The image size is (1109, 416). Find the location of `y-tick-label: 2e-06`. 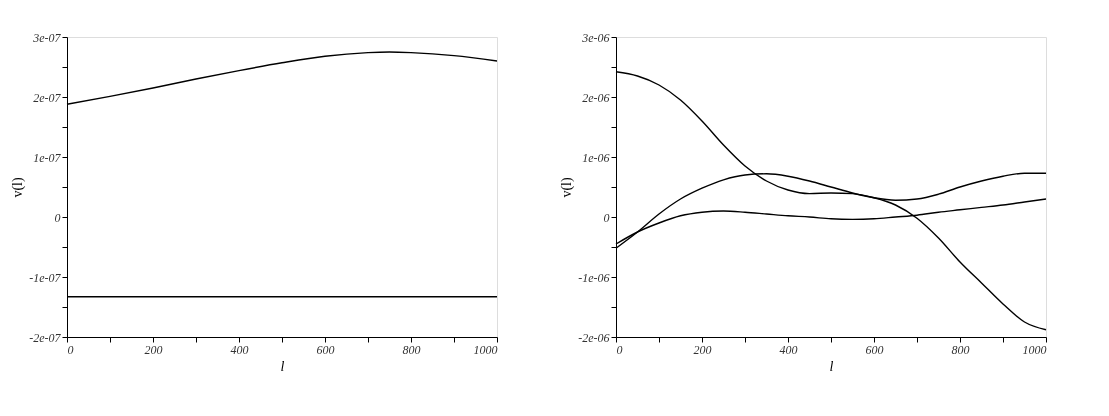

y-tick-label: 2e-06 is located at coordinates (596, 97).